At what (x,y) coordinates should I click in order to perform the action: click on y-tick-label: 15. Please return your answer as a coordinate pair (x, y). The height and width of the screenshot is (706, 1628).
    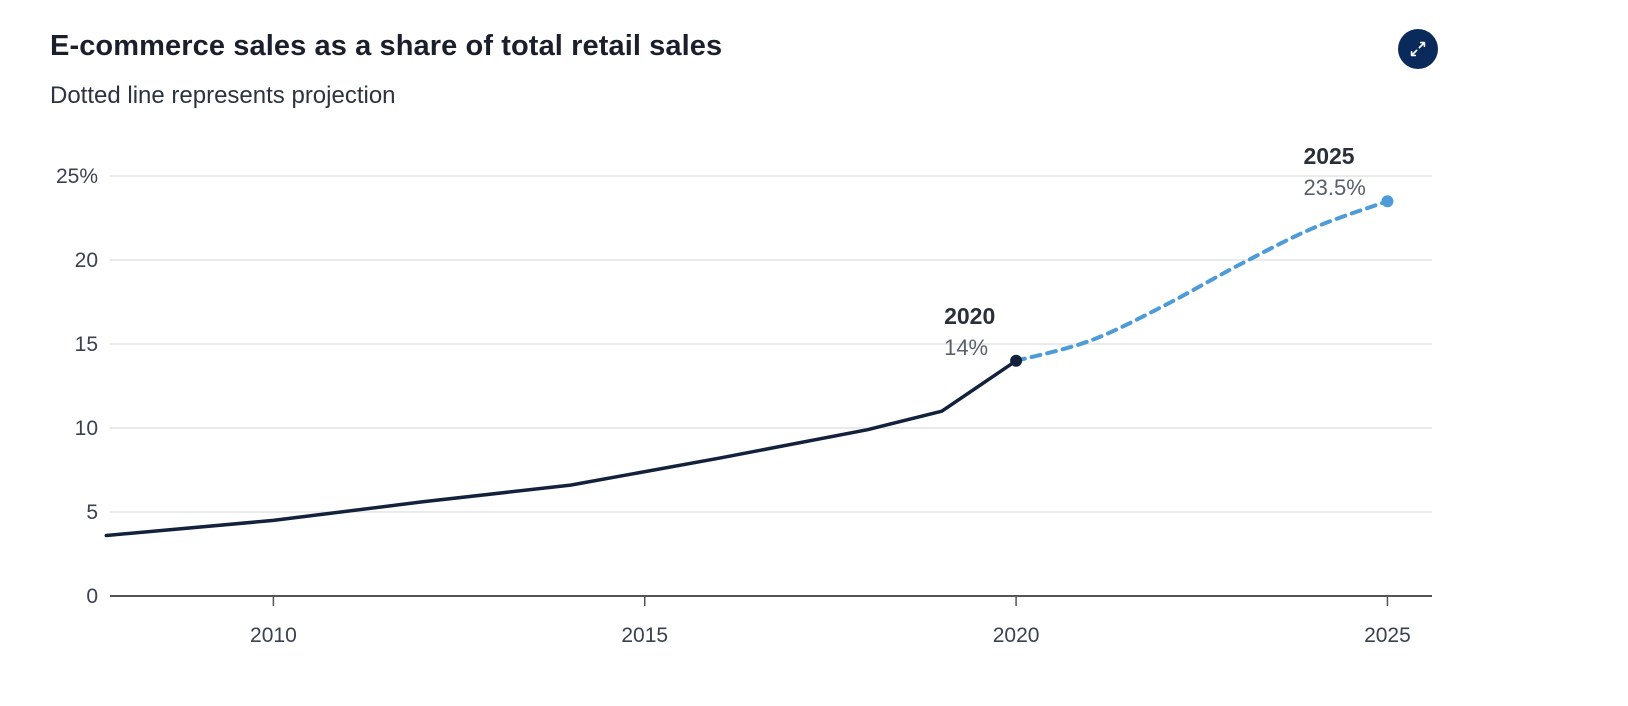
    Looking at the image, I should click on (86, 344).